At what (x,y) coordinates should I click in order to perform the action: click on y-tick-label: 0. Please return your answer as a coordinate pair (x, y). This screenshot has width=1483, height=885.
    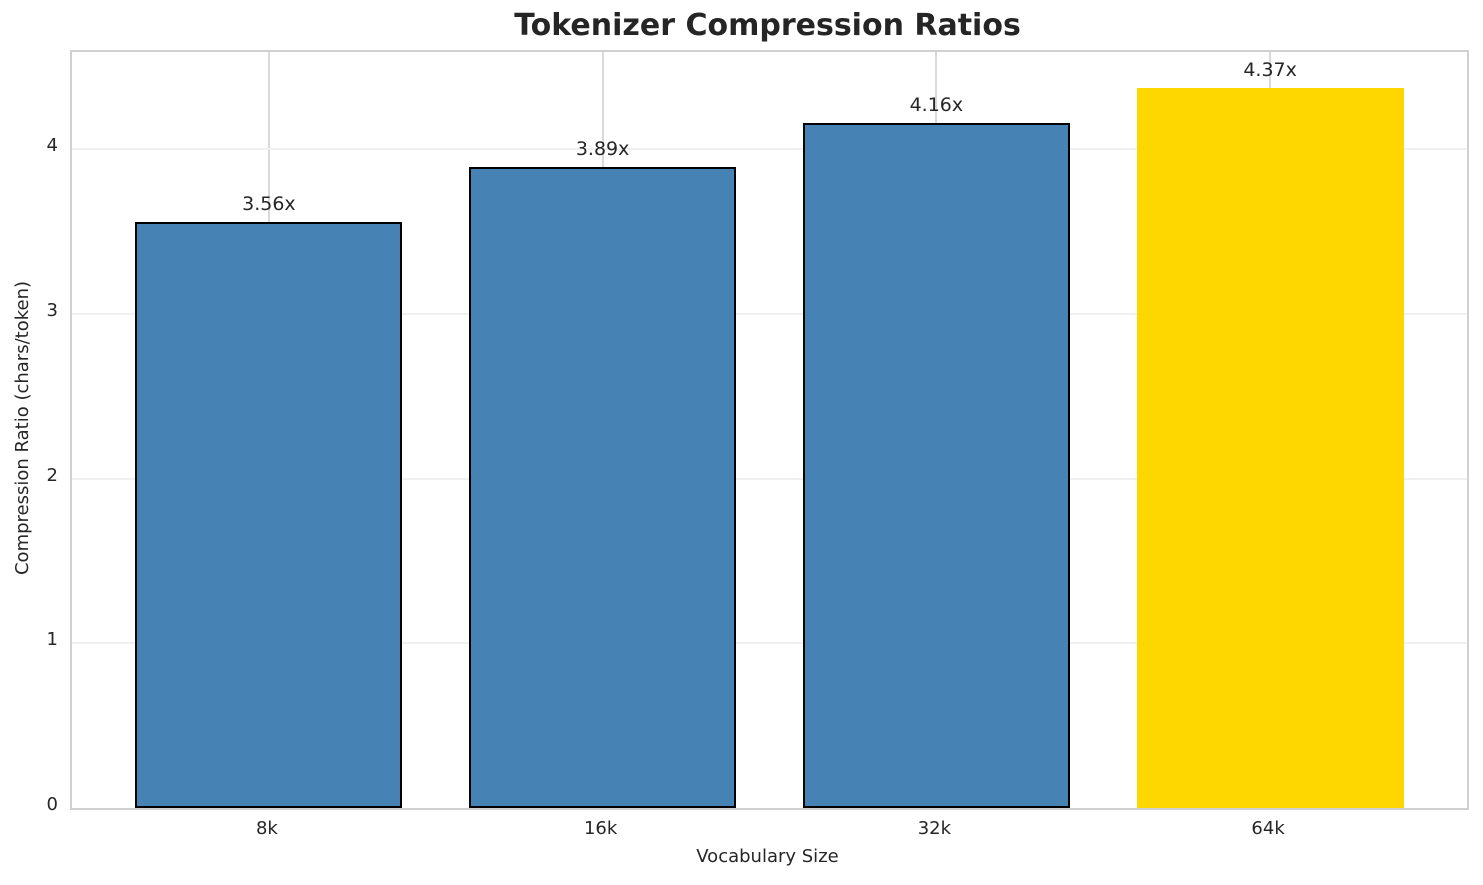
    Looking at the image, I should click on (52, 804).